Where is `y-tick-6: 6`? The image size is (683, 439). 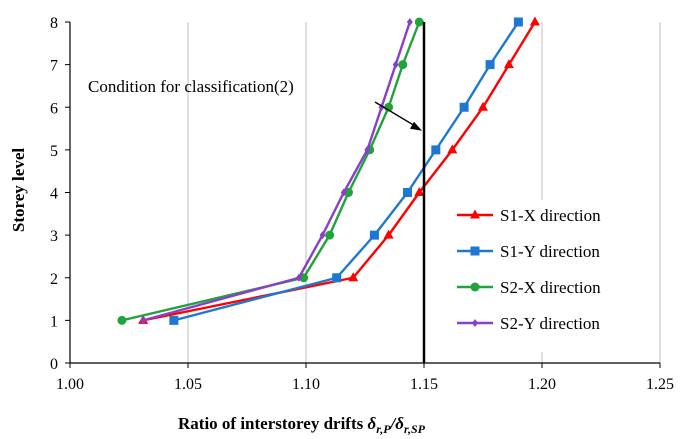 y-tick-6: 6 is located at coordinates (54, 108).